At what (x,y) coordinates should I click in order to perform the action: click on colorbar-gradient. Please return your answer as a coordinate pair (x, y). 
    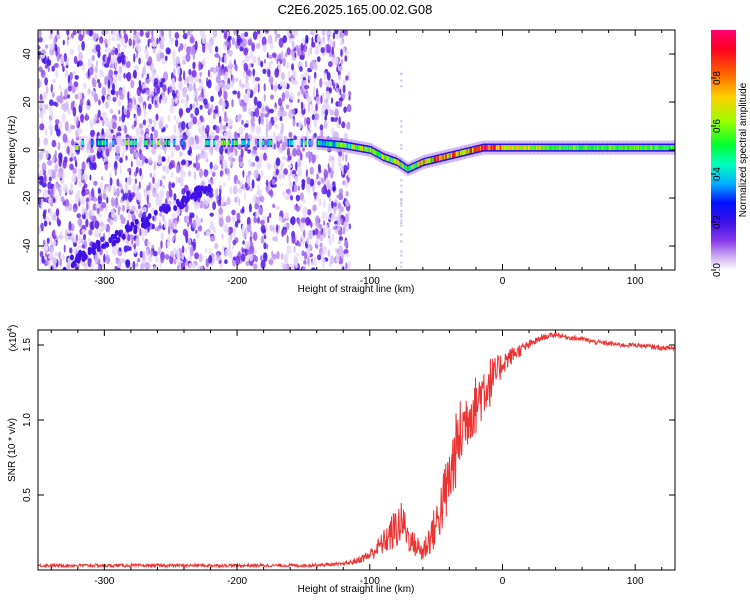
    Looking at the image, I should click on (723, 150).